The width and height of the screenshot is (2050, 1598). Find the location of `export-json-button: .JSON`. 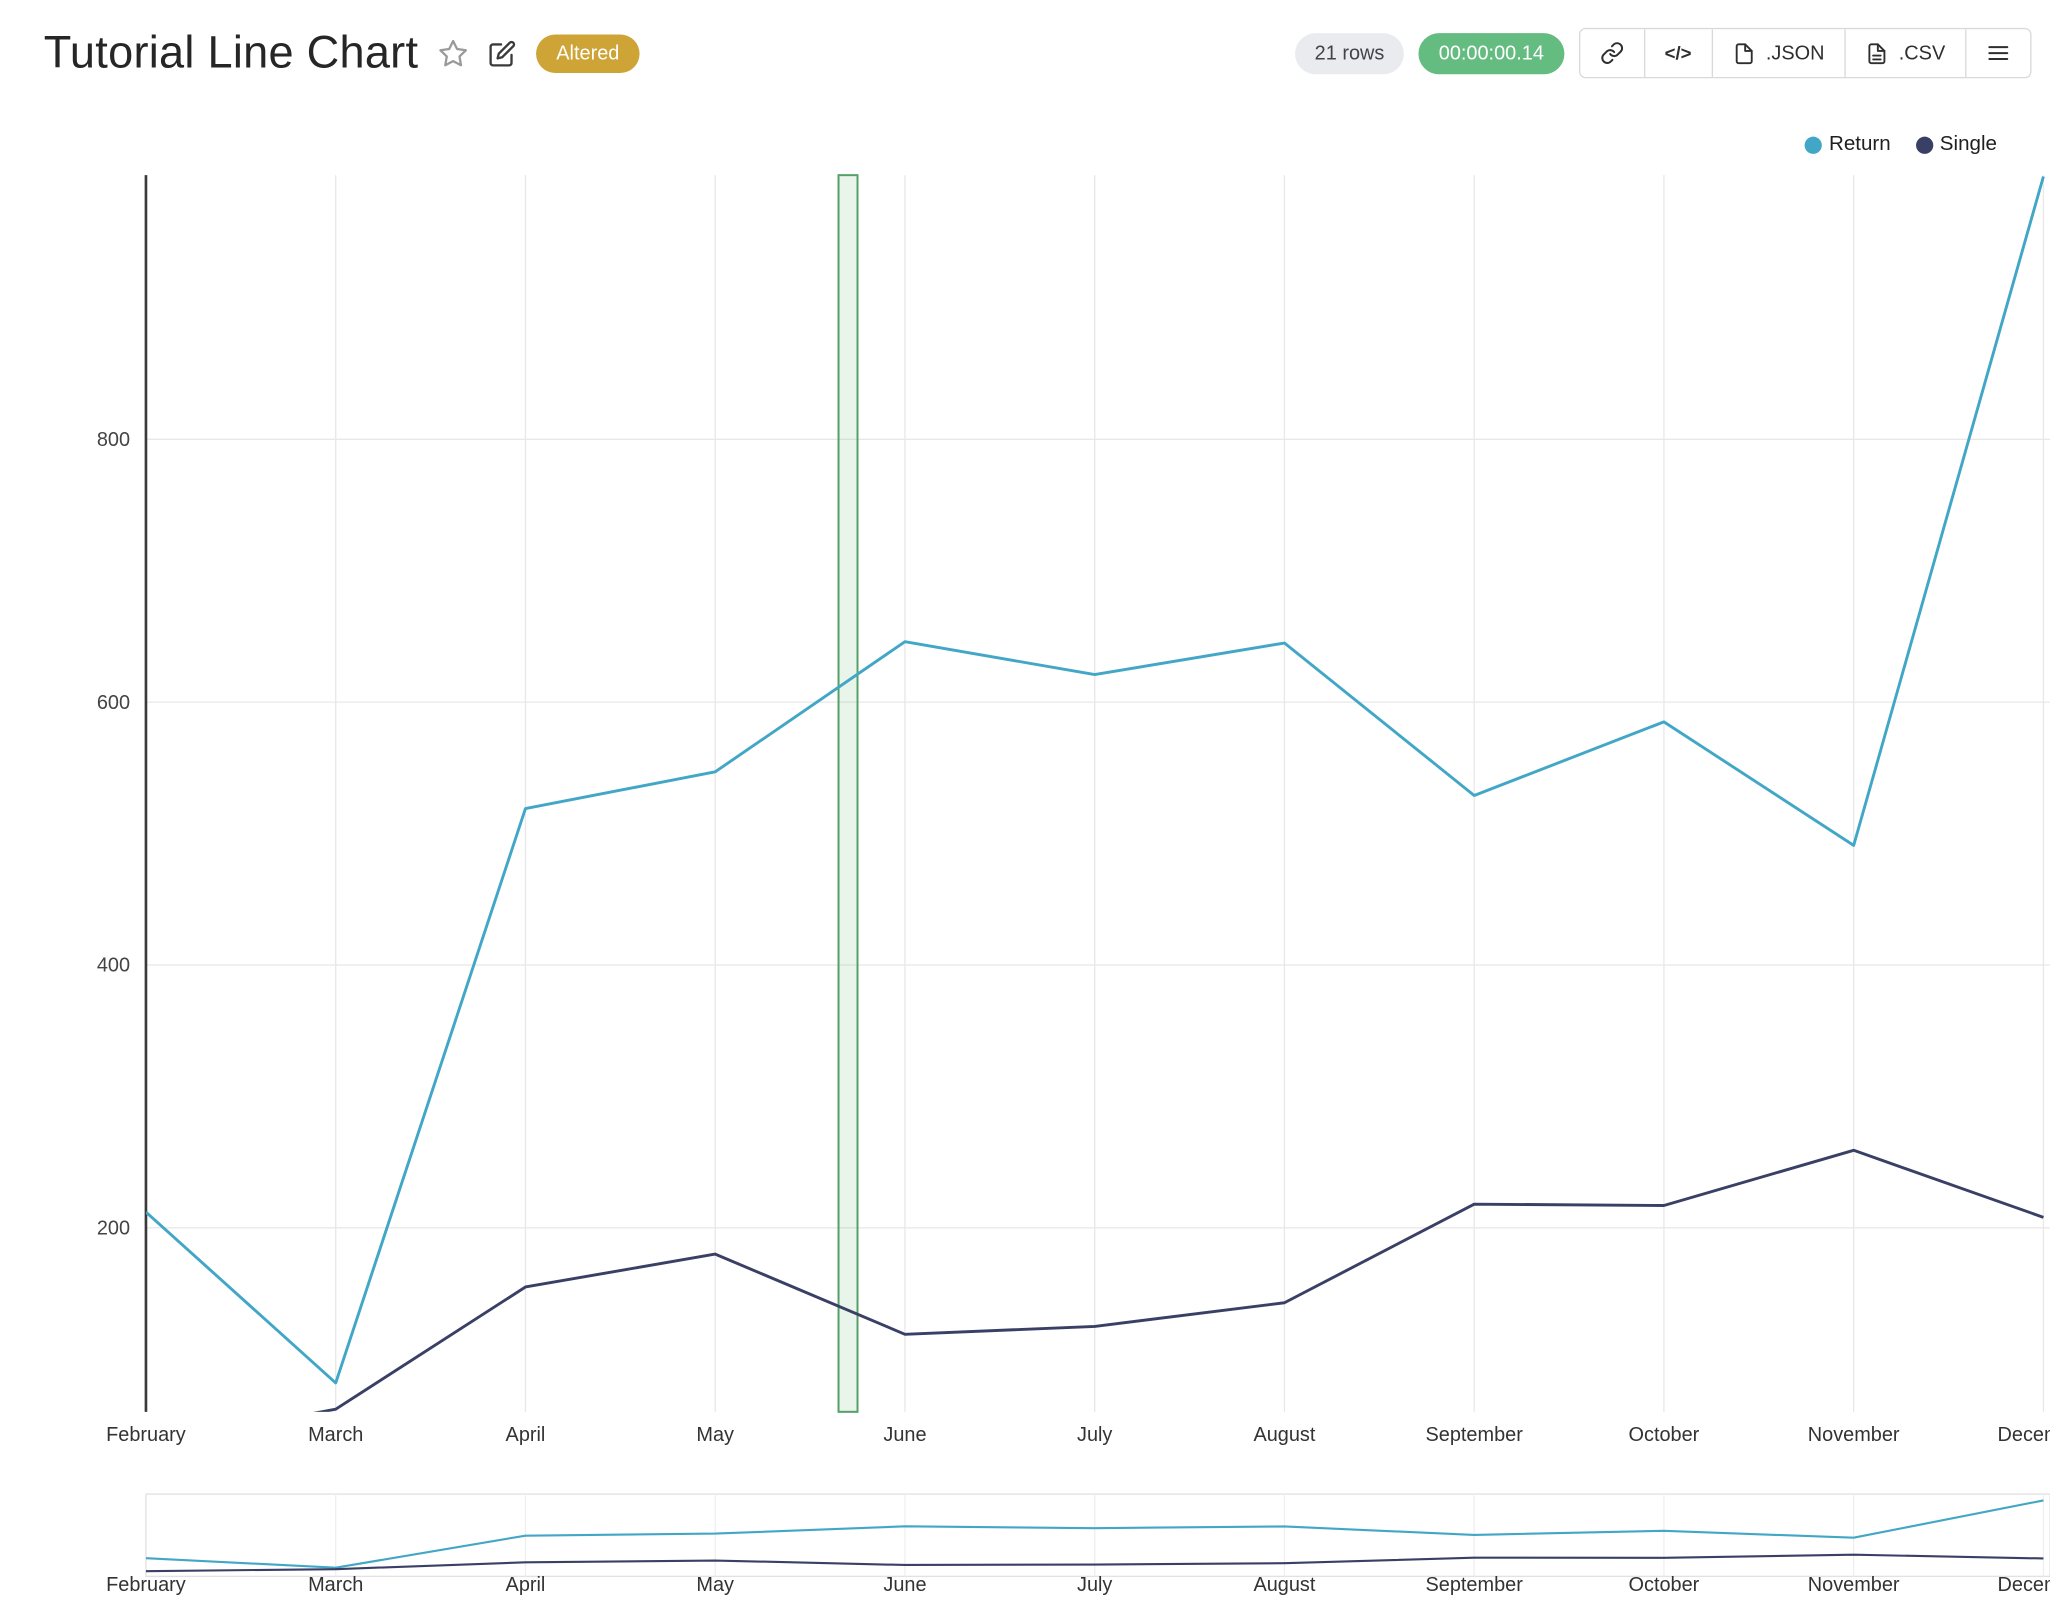

export-json-button: .JSON is located at coordinates (1778, 53).